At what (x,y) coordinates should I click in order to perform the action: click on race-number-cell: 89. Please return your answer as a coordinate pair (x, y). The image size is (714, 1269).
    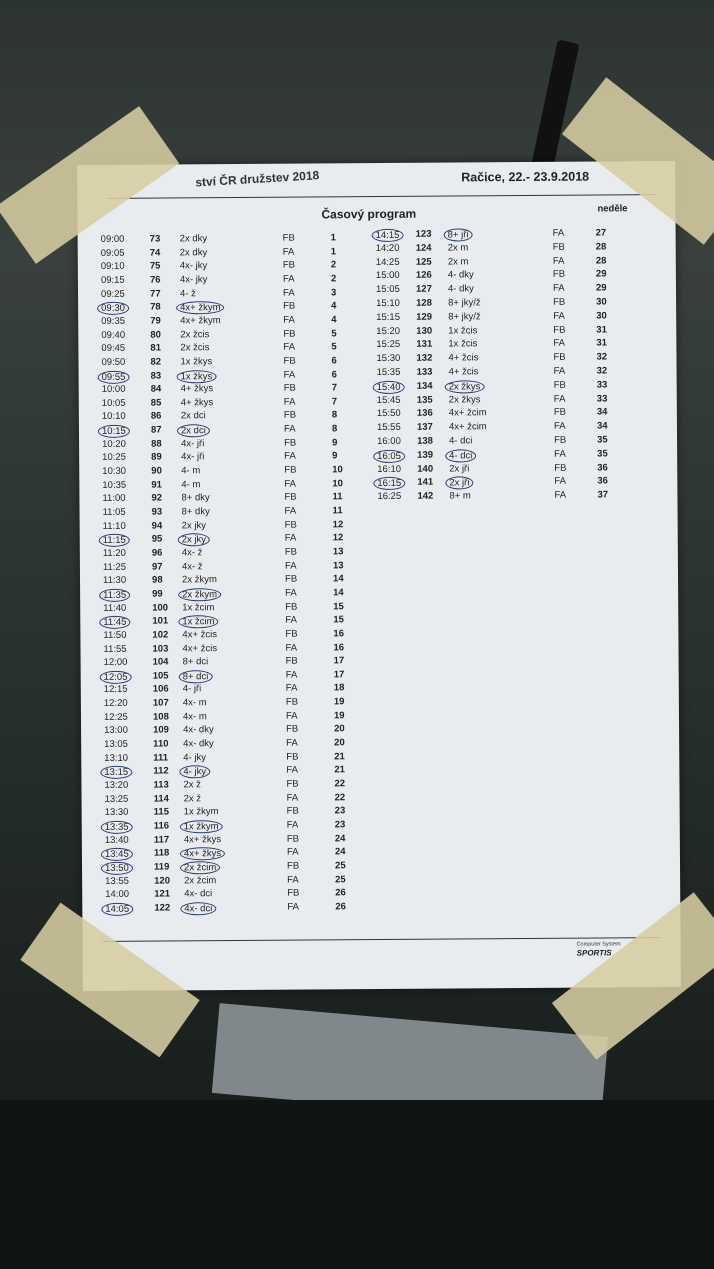
    Looking at the image, I should click on (156, 457).